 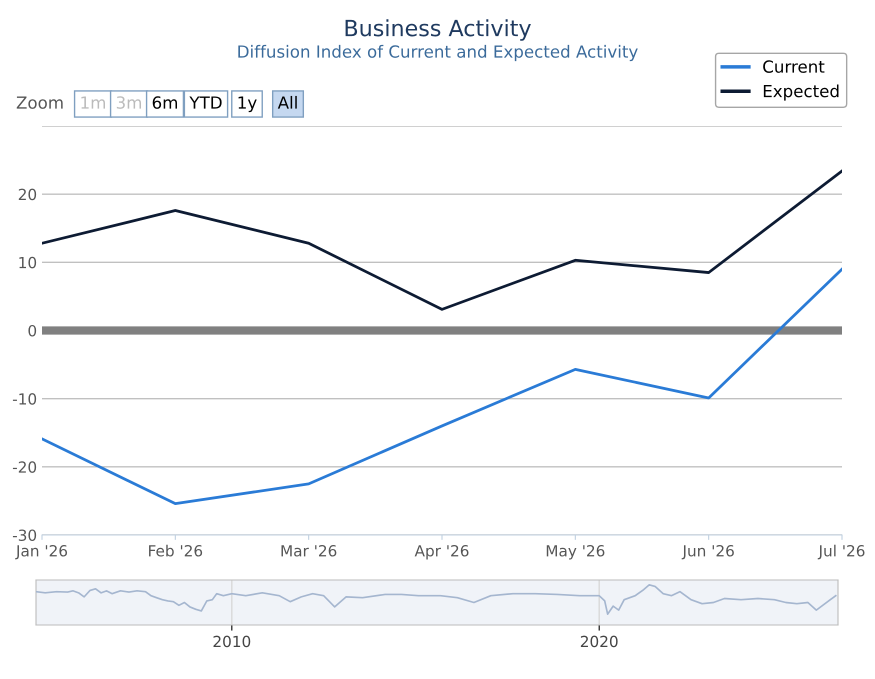 I want to click on legend-label: Current, so click(x=793, y=66).